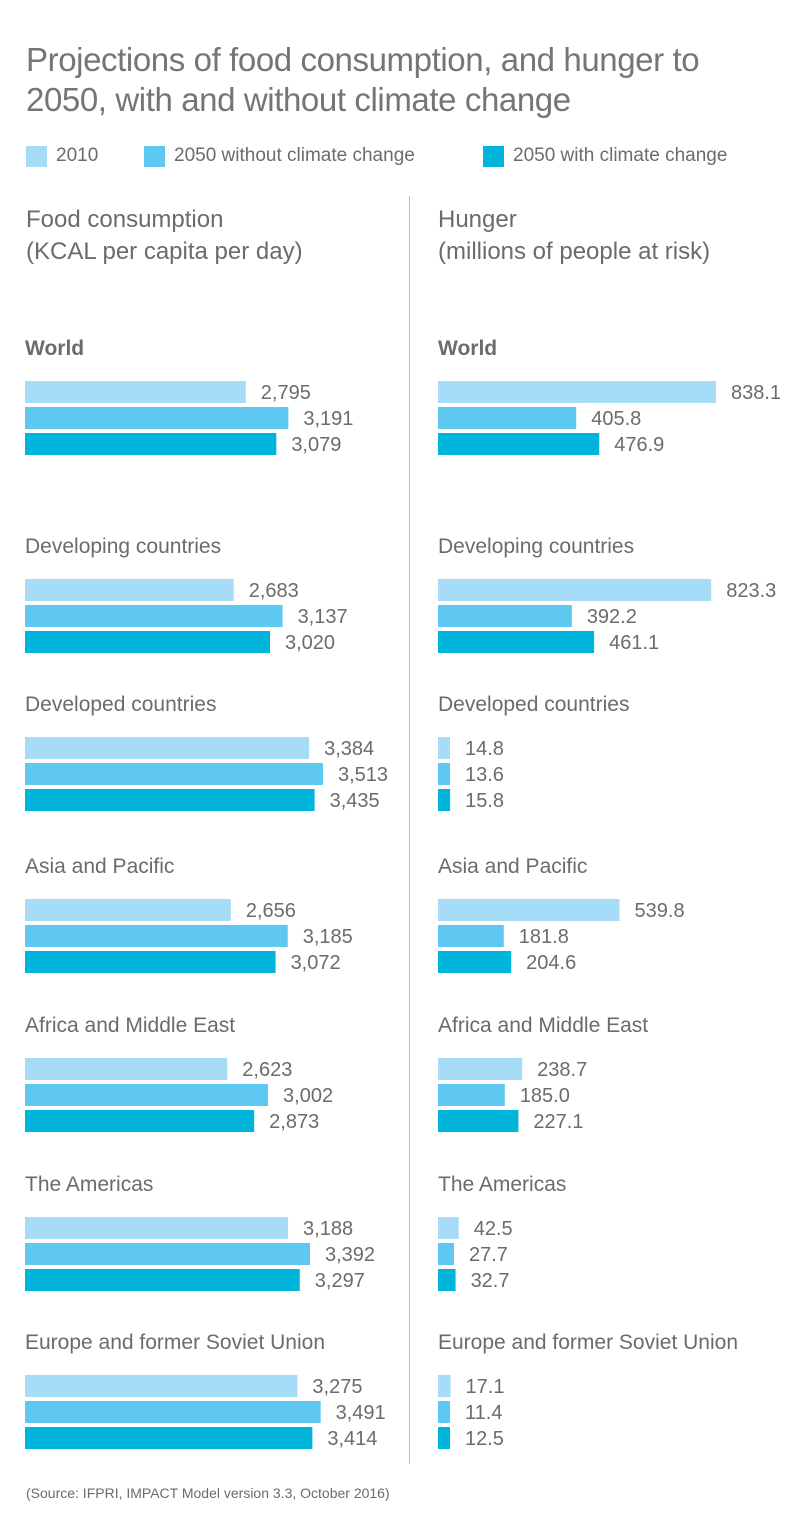  What do you see at coordinates (448, 1228) in the screenshot?
I see `hunger-bar-the-americas-2010` at bounding box center [448, 1228].